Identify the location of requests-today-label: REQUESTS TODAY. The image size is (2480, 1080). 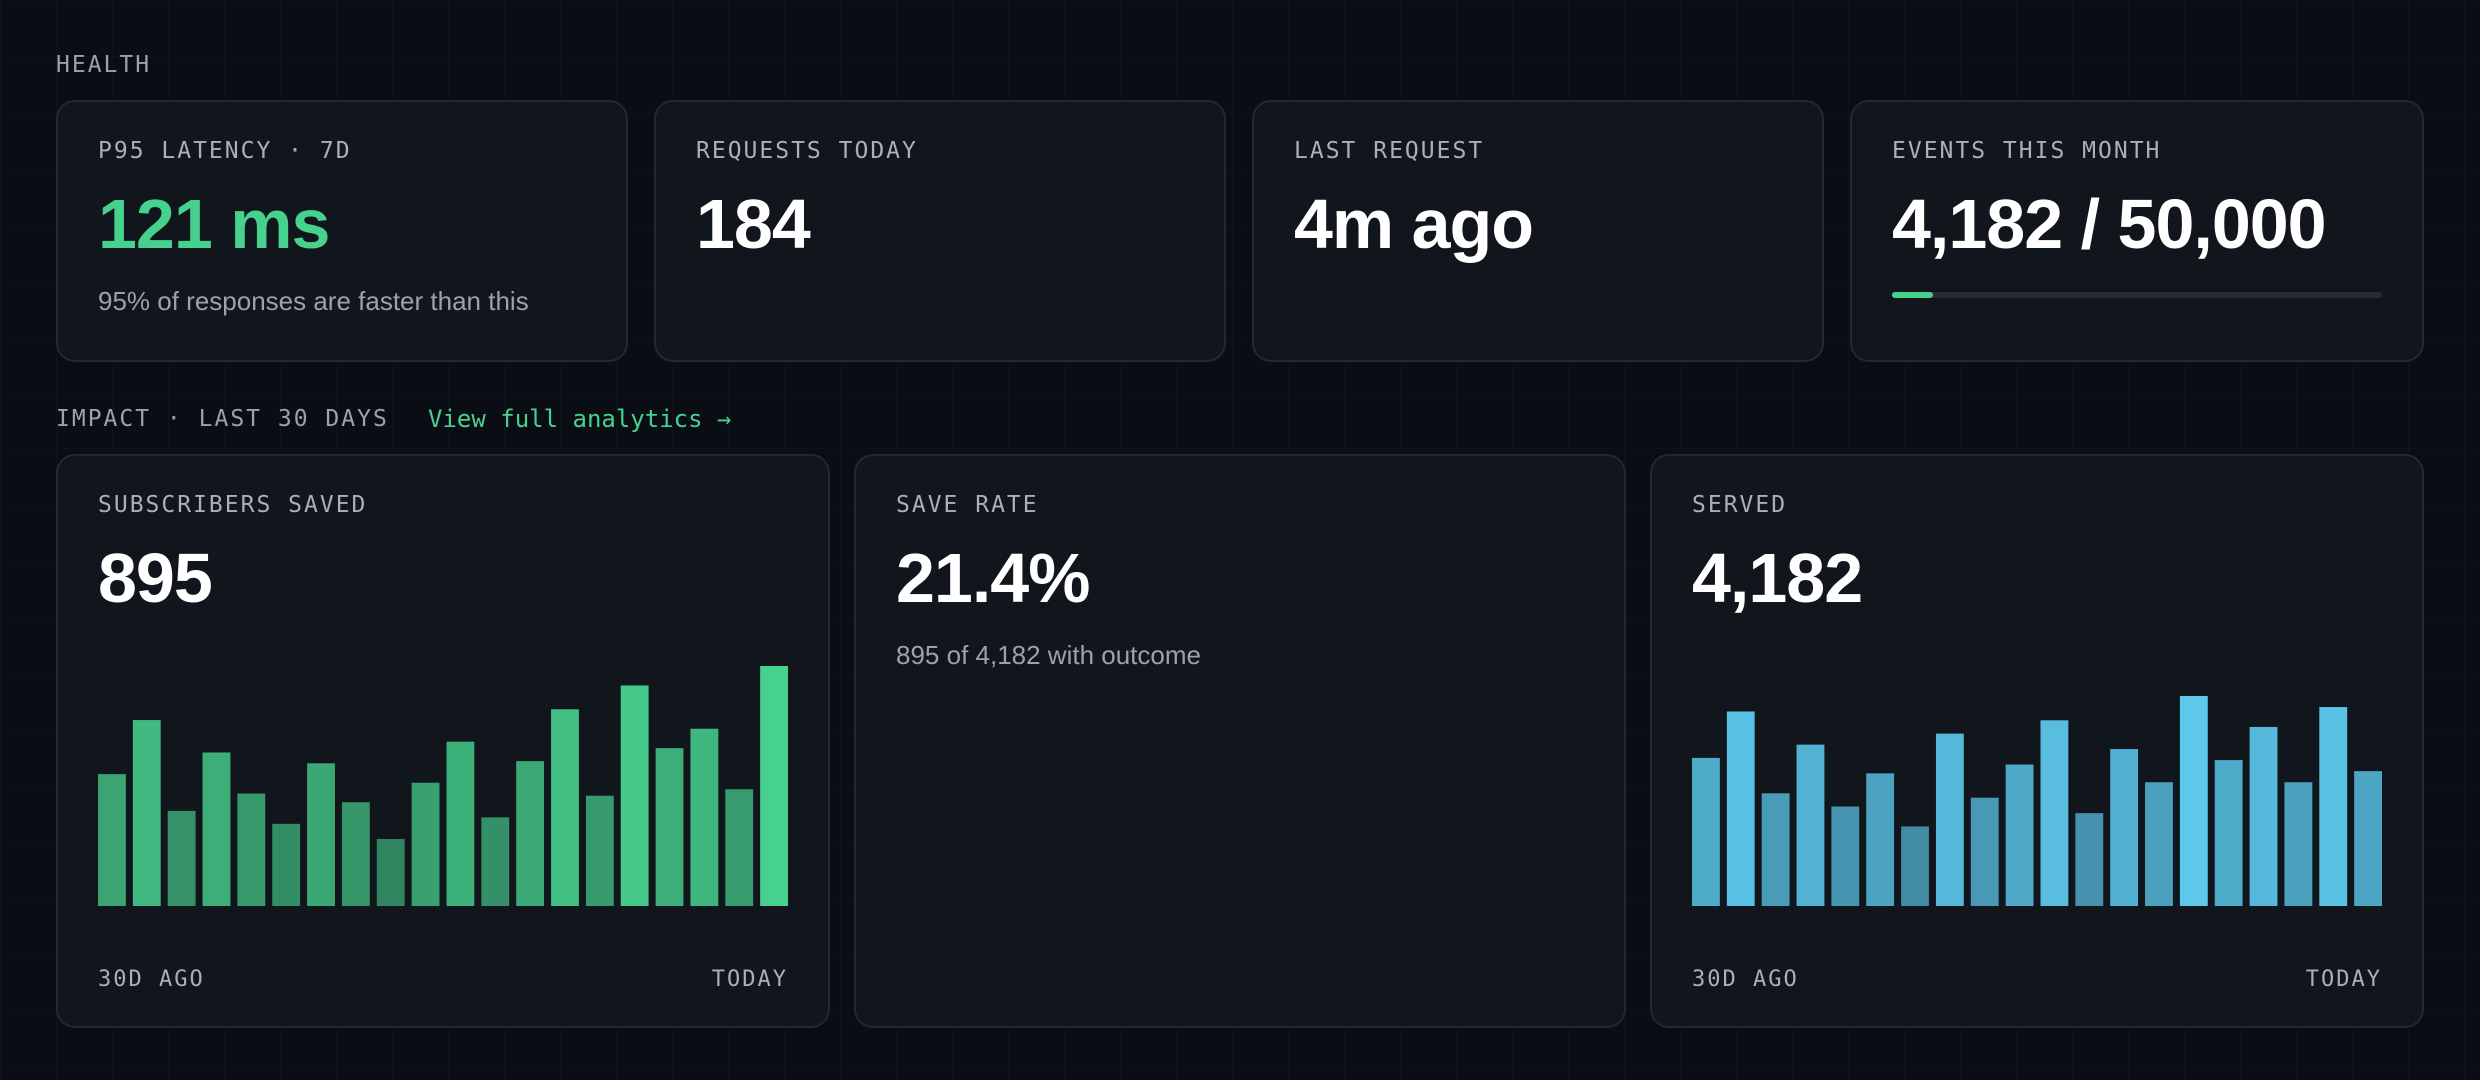
(807, 151).